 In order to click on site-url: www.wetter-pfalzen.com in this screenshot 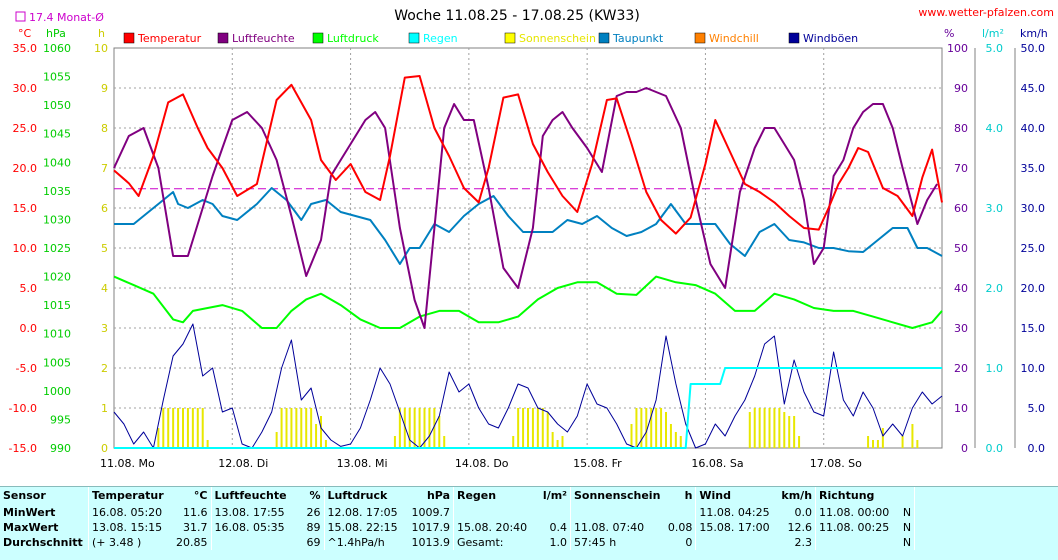, I will do `click(986, 12)`.